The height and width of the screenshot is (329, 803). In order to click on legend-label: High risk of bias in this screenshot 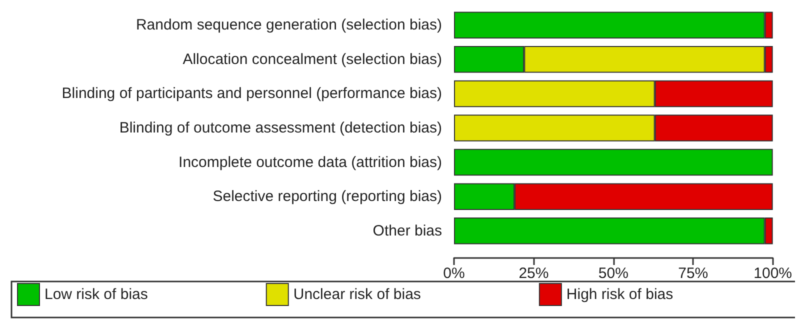, I will do `click(620, 294)`.